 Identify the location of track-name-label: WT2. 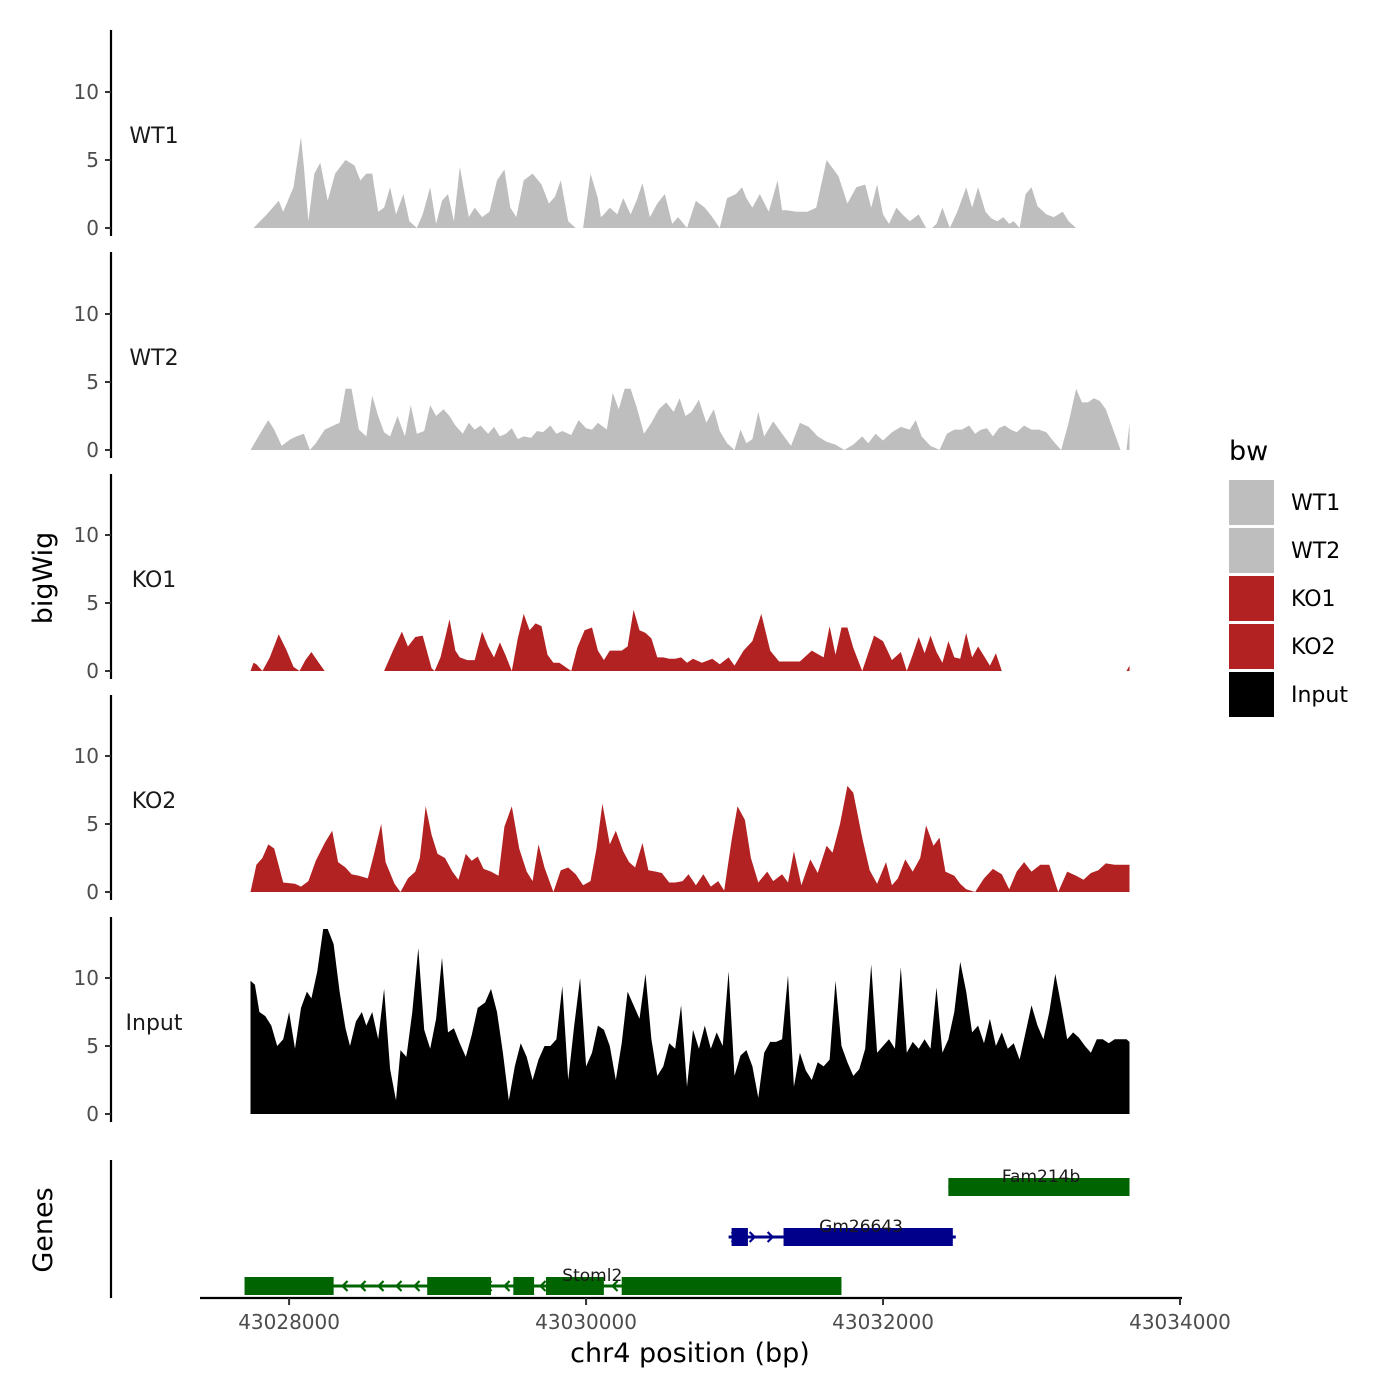
(153, 358).